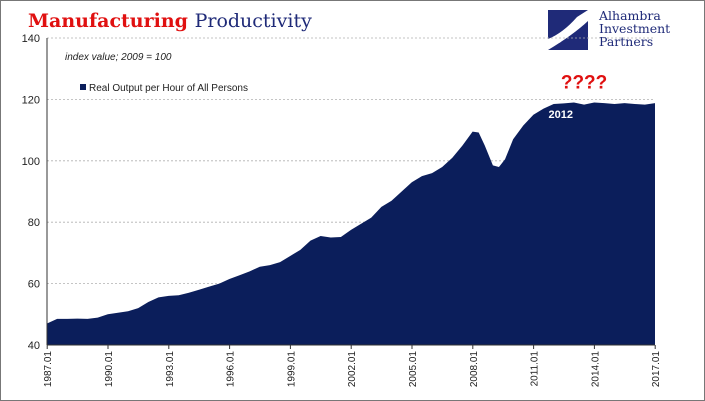  I want to click on y-tick-label: 120, so click(31, 100).